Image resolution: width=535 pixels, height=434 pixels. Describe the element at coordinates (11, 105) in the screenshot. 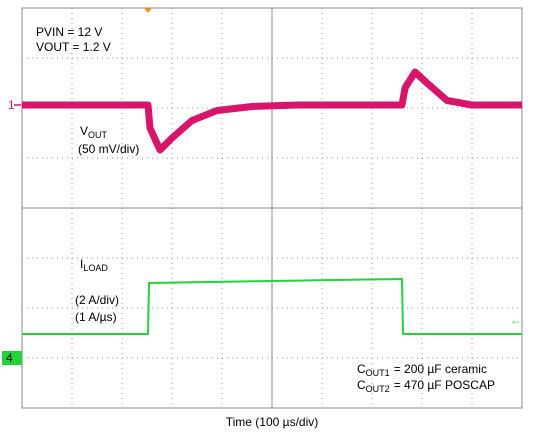

I see `channel-label: 1` at that location.